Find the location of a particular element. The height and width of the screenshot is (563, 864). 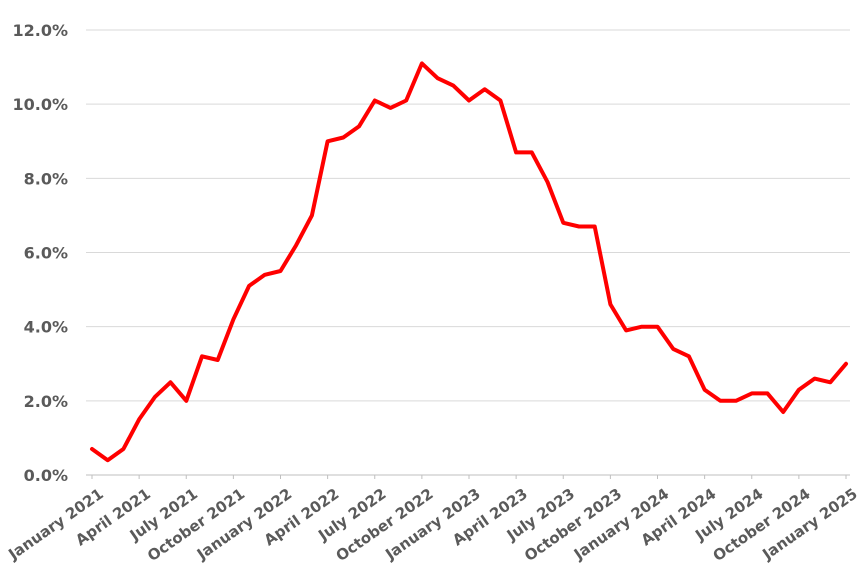

y-tick-label: 10.0% is located at coordinates (40, 104).